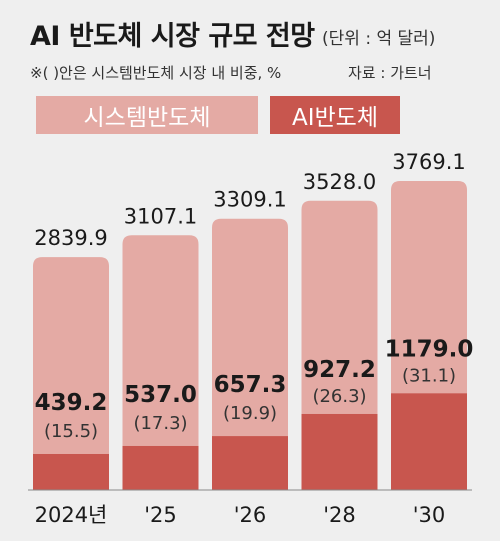 The image size is (500, 541). What do you see at coordinates (156, 73) in the screenshot?
I see `share-note: ※( )안은 시스템반도체 시장 내 비중, %` at bounding box center [156, 73].